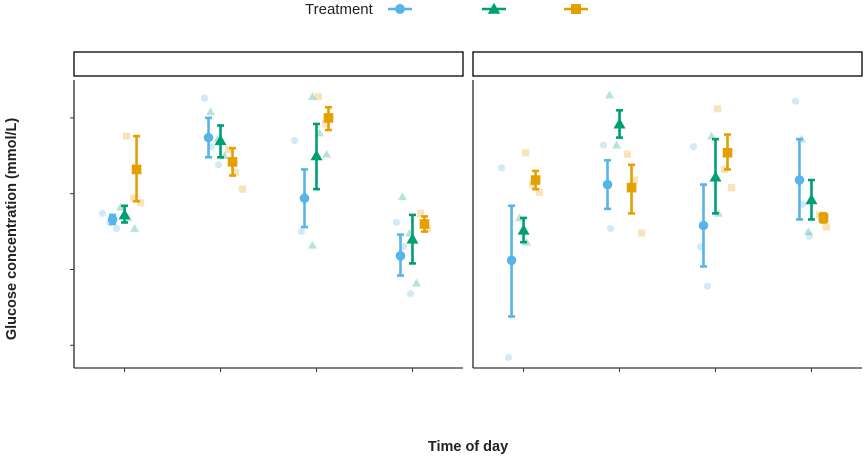 The width and height of the screenshot is (865, 456). I want to click on errorbar-female-flan-8pm, so click(232, 161).